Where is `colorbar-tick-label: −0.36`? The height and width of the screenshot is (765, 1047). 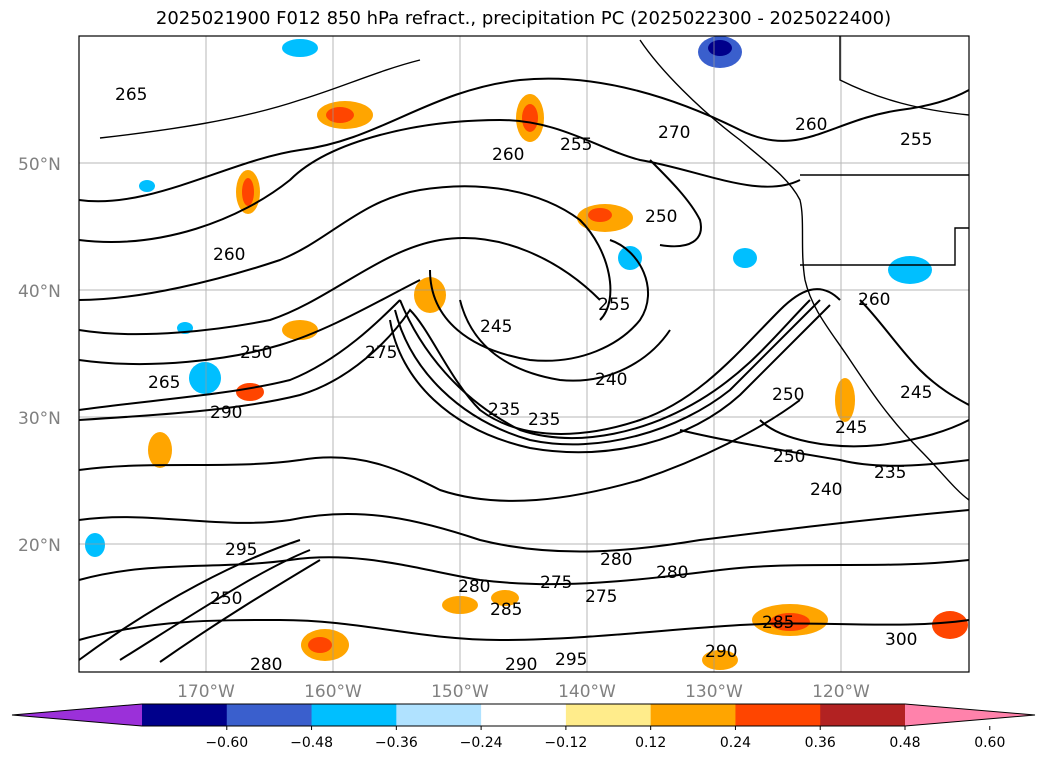 colorbar-tick-label: −0.36 is located at coordinates (396, 743).